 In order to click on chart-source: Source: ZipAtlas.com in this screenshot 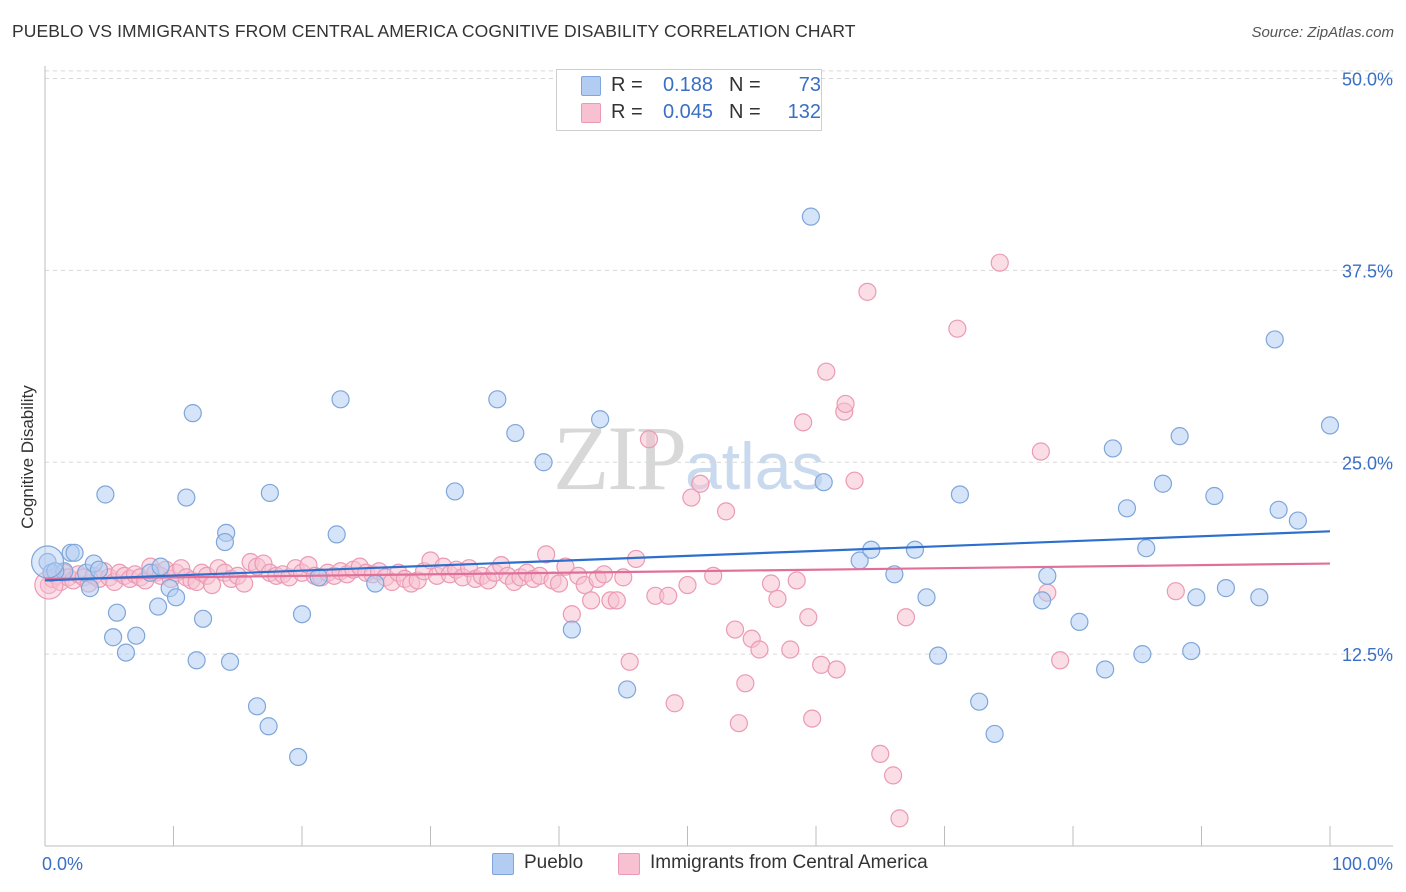, I will do `click(1322, 32)`.